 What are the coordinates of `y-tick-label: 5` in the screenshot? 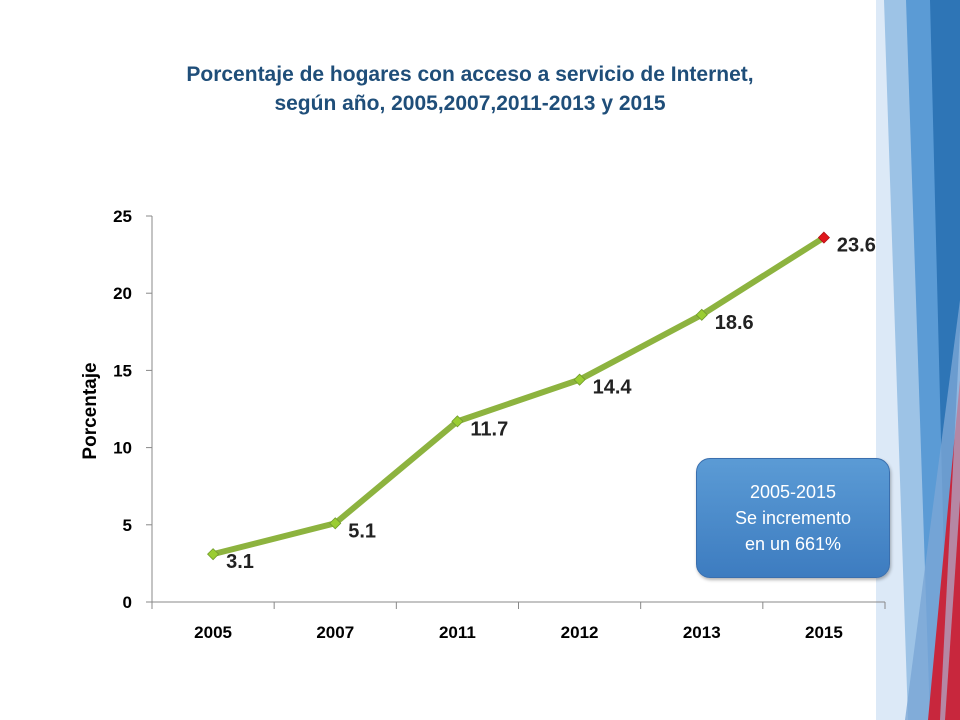 It's located at (127, 525).